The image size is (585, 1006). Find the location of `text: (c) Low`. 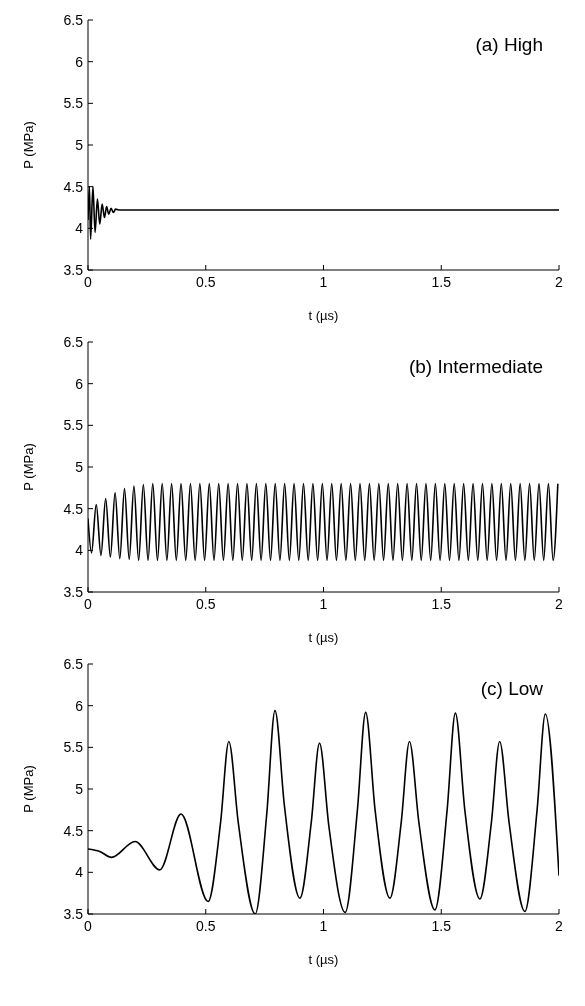

text: (c) Low is located at coordinates (511, 689).